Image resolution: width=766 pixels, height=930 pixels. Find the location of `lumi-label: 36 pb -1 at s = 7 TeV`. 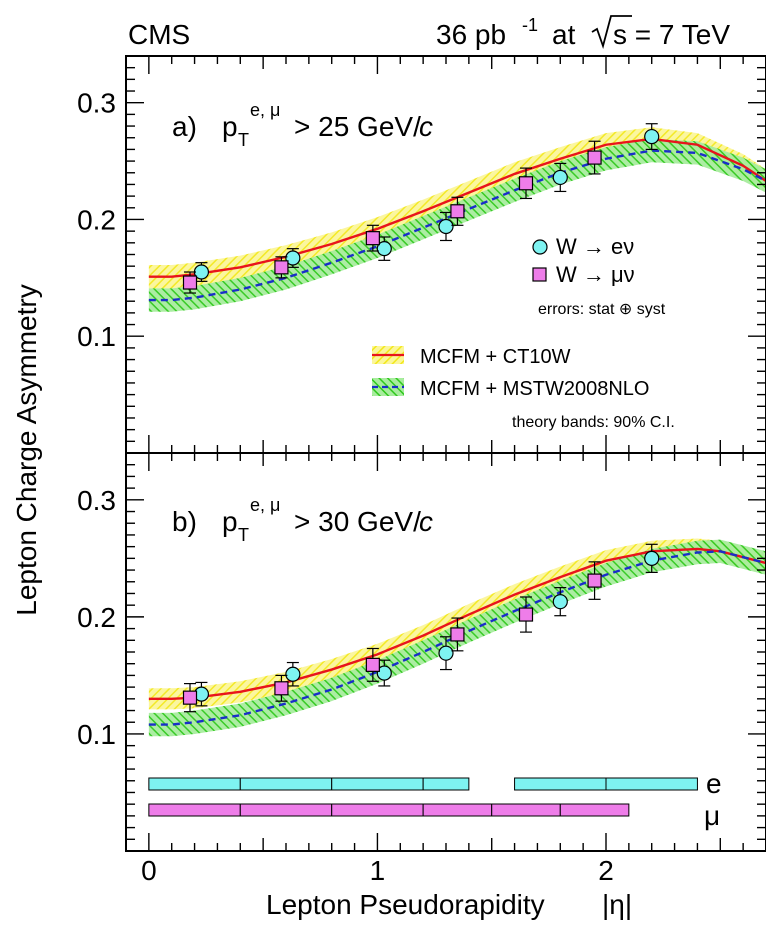

lumi-label: 36 pb -1 at s = 7 TeV is located at coordinates (583, 32).